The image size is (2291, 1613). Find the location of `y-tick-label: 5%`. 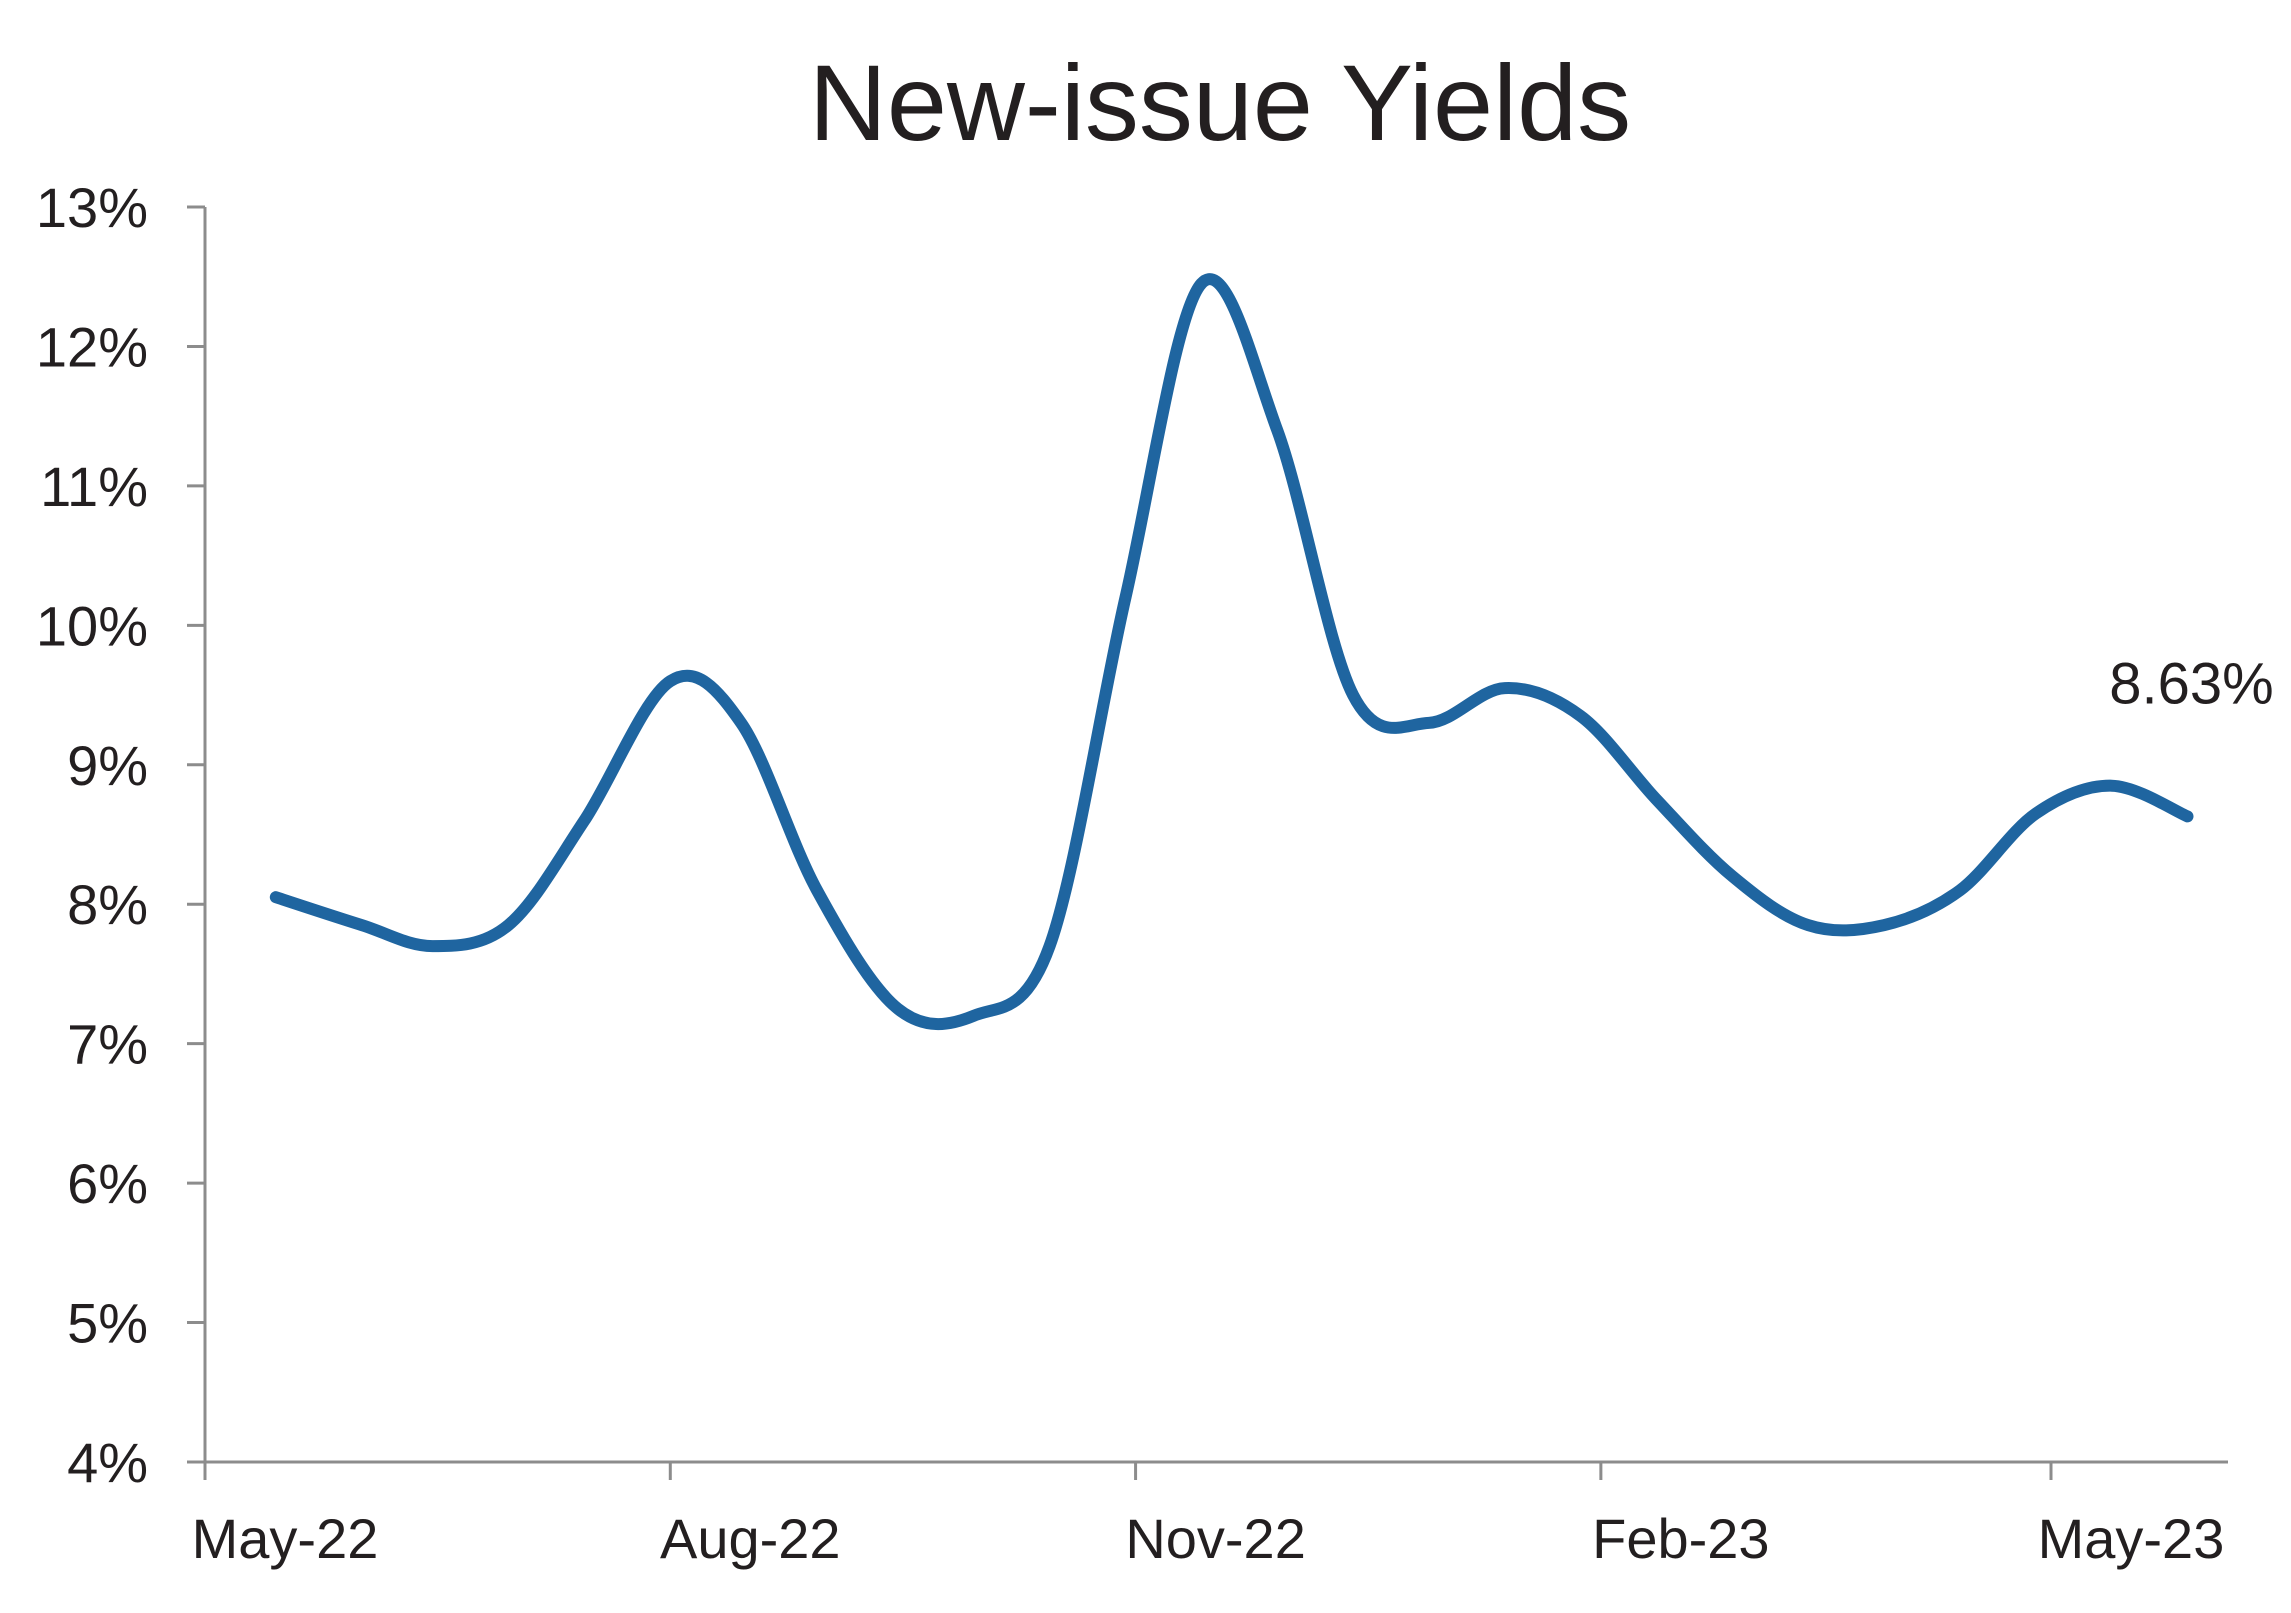

y-tick-label: 5% is located at coordinates (107, 1323).